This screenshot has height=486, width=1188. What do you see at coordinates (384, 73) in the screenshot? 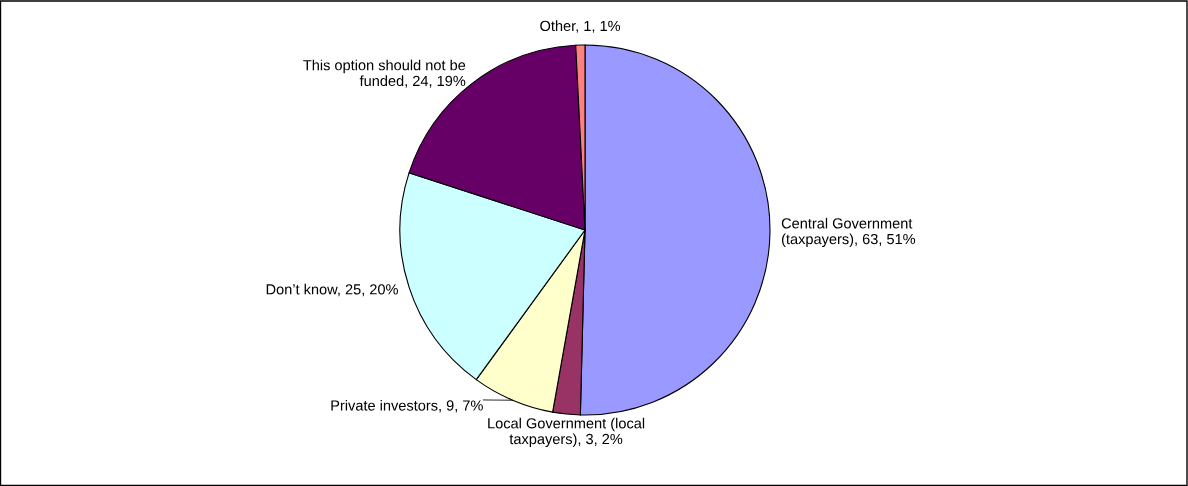
I see `slice-label: This option should not be funded, 24, 19%` at bounding box center [384, 73].